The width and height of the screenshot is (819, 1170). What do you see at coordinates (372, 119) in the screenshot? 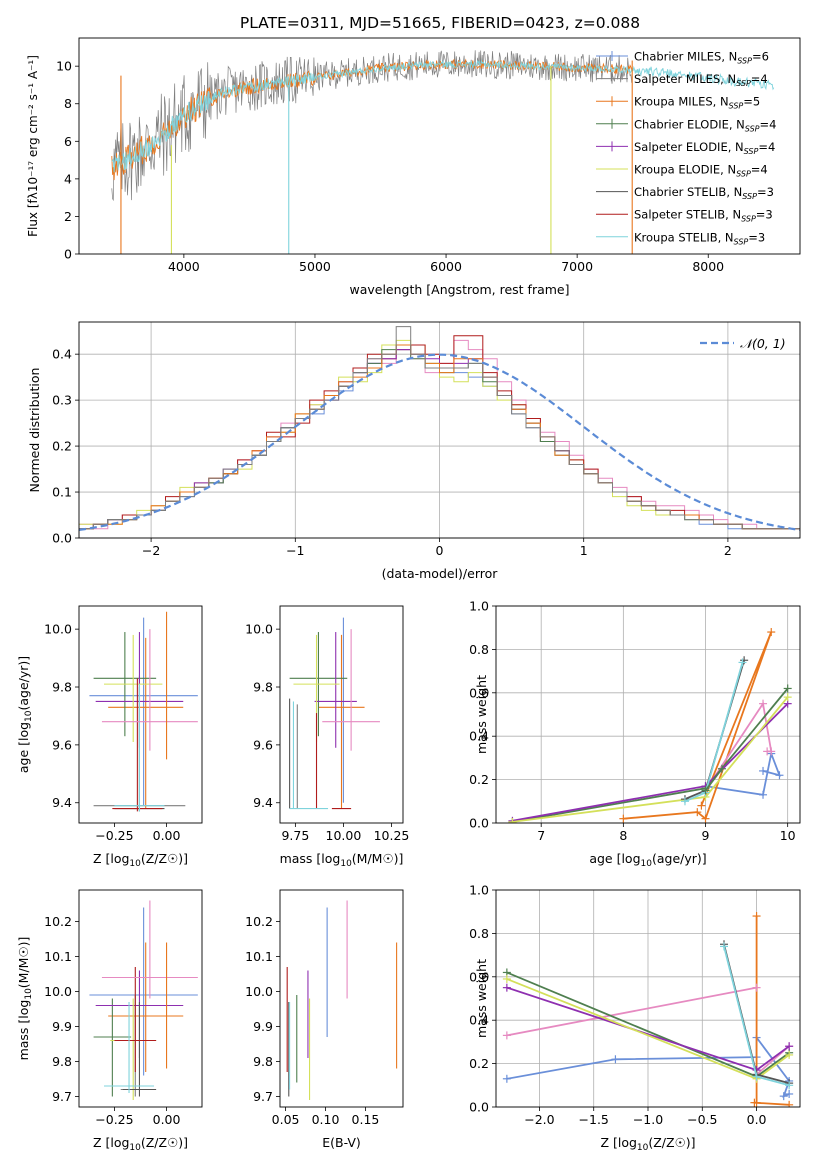
I see `model-spectrum-kroupa-miles` at bounding box center [372, 119].